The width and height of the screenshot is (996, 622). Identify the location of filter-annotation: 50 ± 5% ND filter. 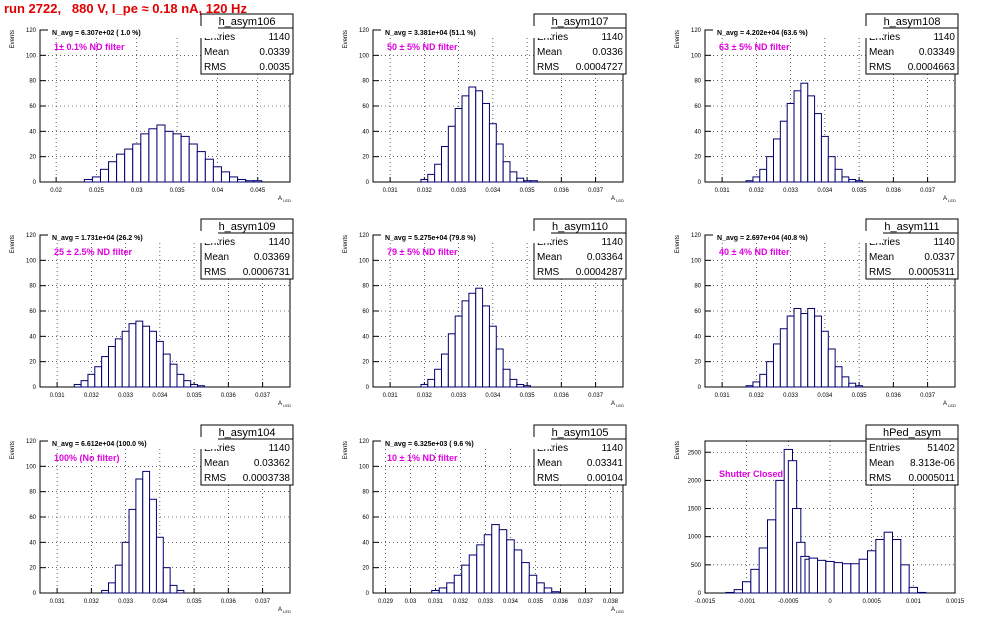
(422, 47).